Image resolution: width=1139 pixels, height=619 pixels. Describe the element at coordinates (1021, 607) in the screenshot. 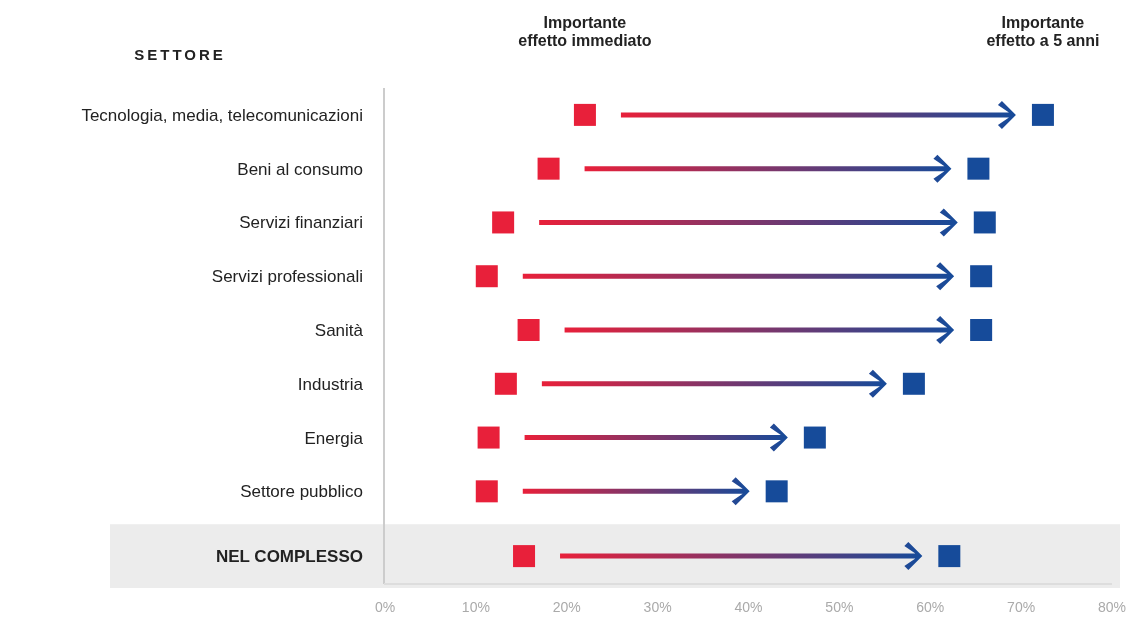

I see `x-tick-label: 70%` at that location.